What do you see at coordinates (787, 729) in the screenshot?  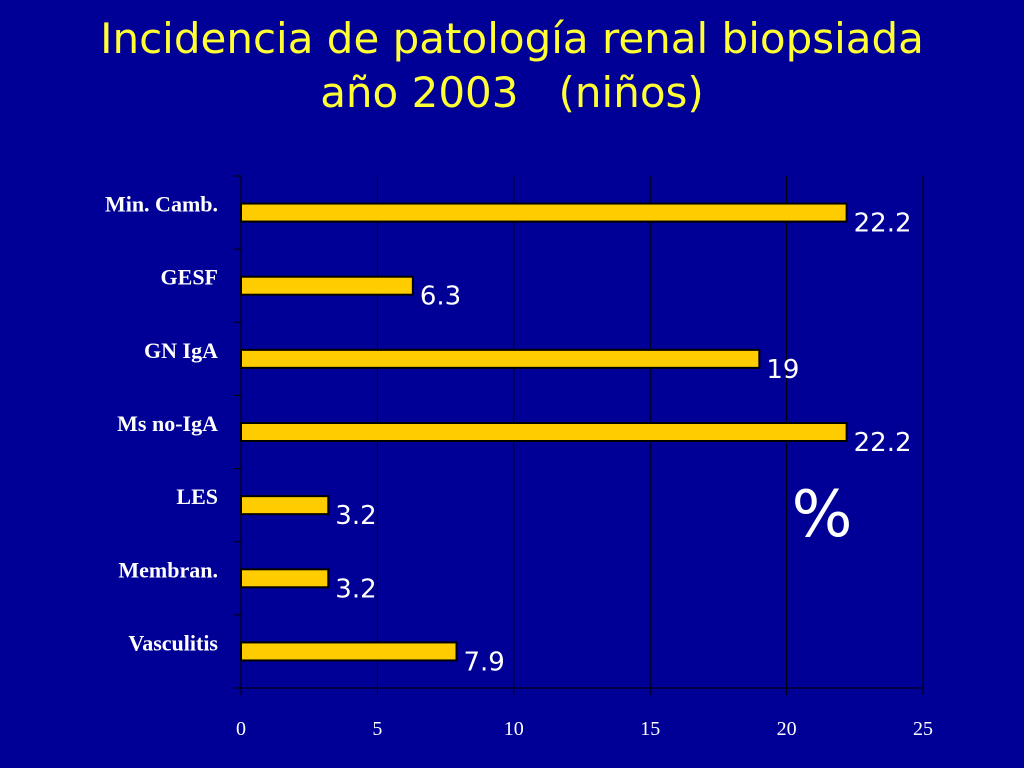 I see `x-tick-label: 20` at bounding box center [787, 729].